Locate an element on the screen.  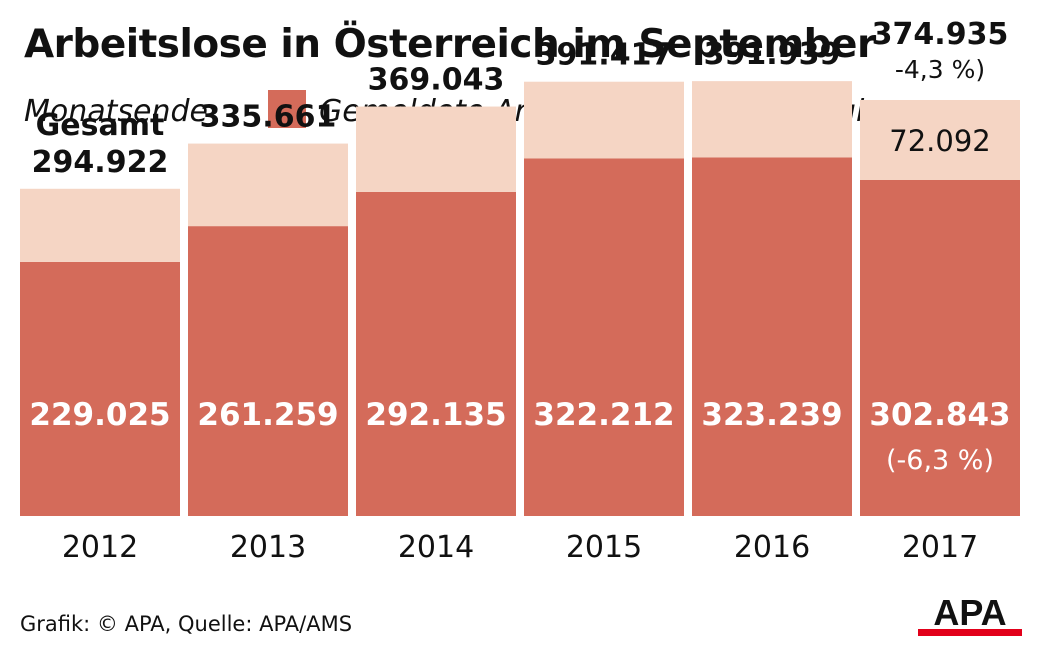
bar-gemeldete-2017 is located at coordinates (940, 348).